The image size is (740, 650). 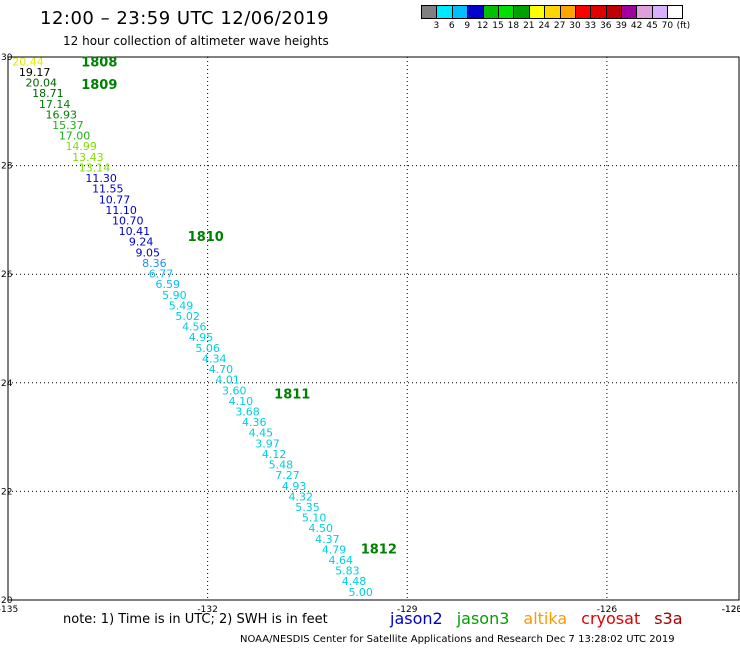 What do you see at coordinates (292, 395) in the screenshot?
I see `track-time-label: 1811` at bounding box center [292, 395].